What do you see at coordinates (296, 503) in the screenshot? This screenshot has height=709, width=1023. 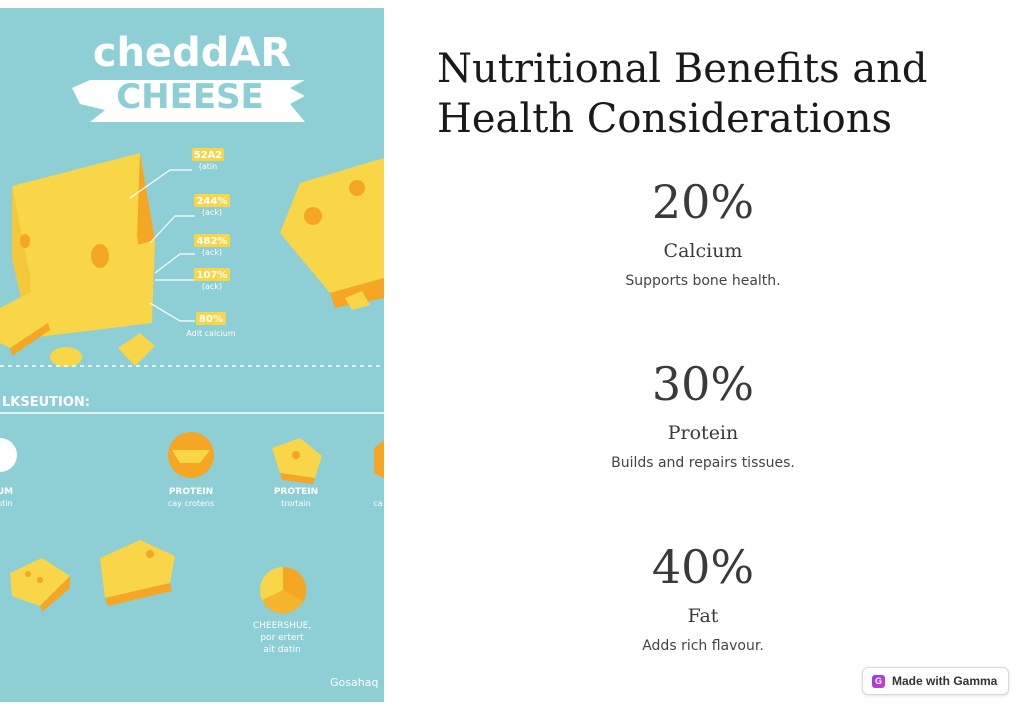 I see `icon-3-sub: trortain` at bounding box center [296, 503].